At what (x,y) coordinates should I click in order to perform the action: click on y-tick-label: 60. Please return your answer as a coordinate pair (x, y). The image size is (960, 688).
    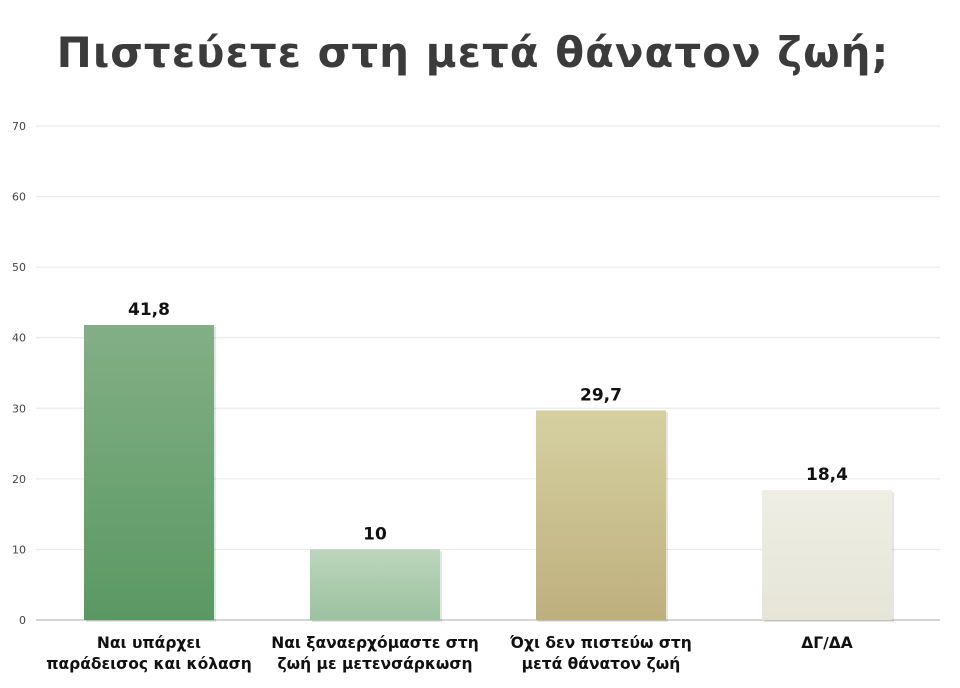
    Looking at the image, I should click on (19, 197).